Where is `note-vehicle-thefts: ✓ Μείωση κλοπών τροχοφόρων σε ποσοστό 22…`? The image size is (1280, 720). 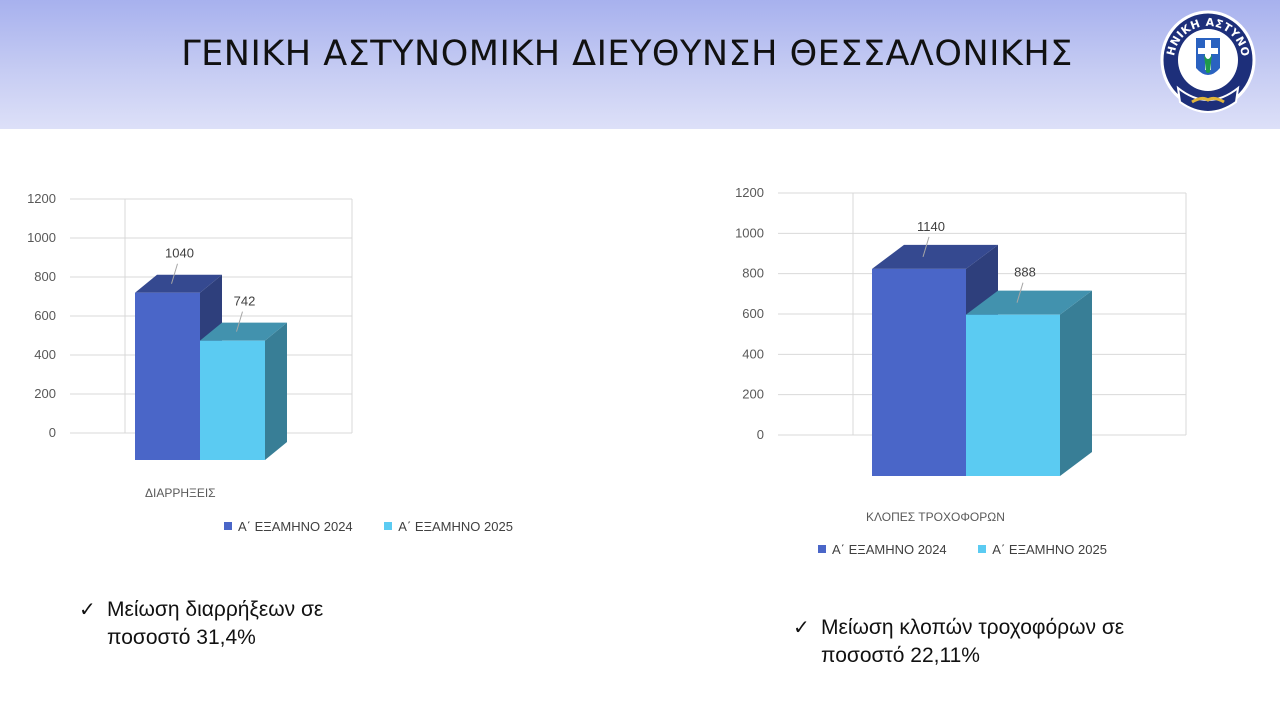
note-vehicle-thefts: ✓ Μείωση κλοπών τροχοφόρων σε ποσοστό 22… is located at coordinates (959, 642).